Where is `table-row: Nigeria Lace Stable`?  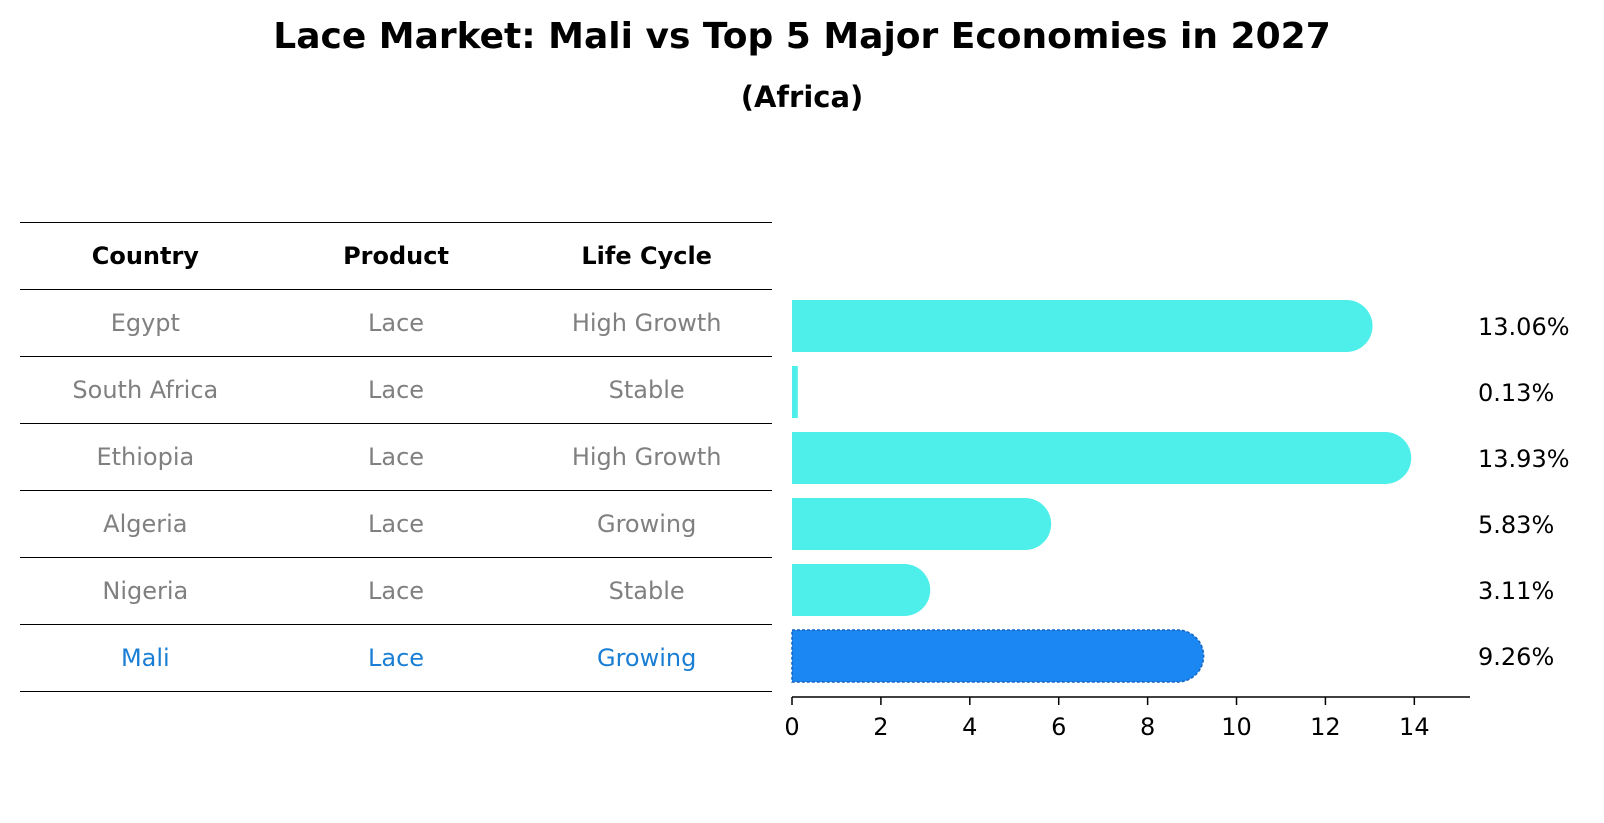
table-row: Nigeria Lace Stable is located at coordinates (396, 590).